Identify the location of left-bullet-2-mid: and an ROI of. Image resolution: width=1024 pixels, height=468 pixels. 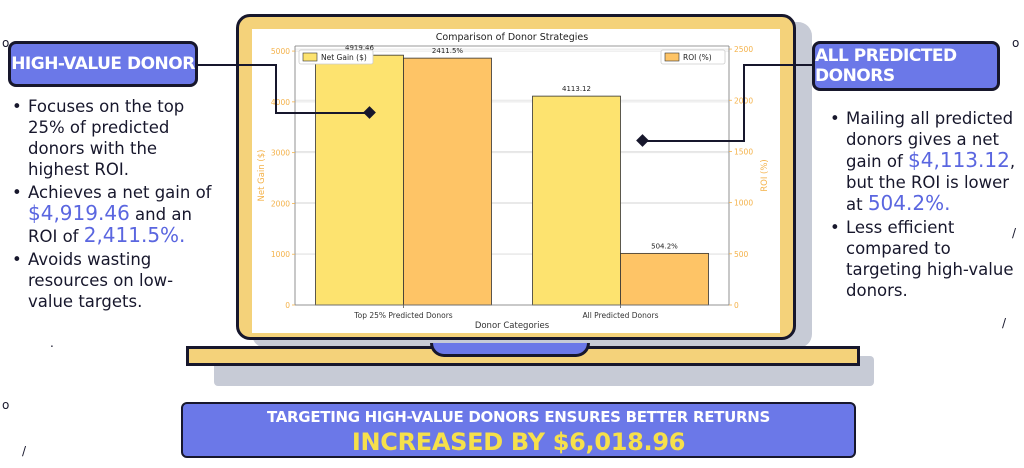
(110, 225).